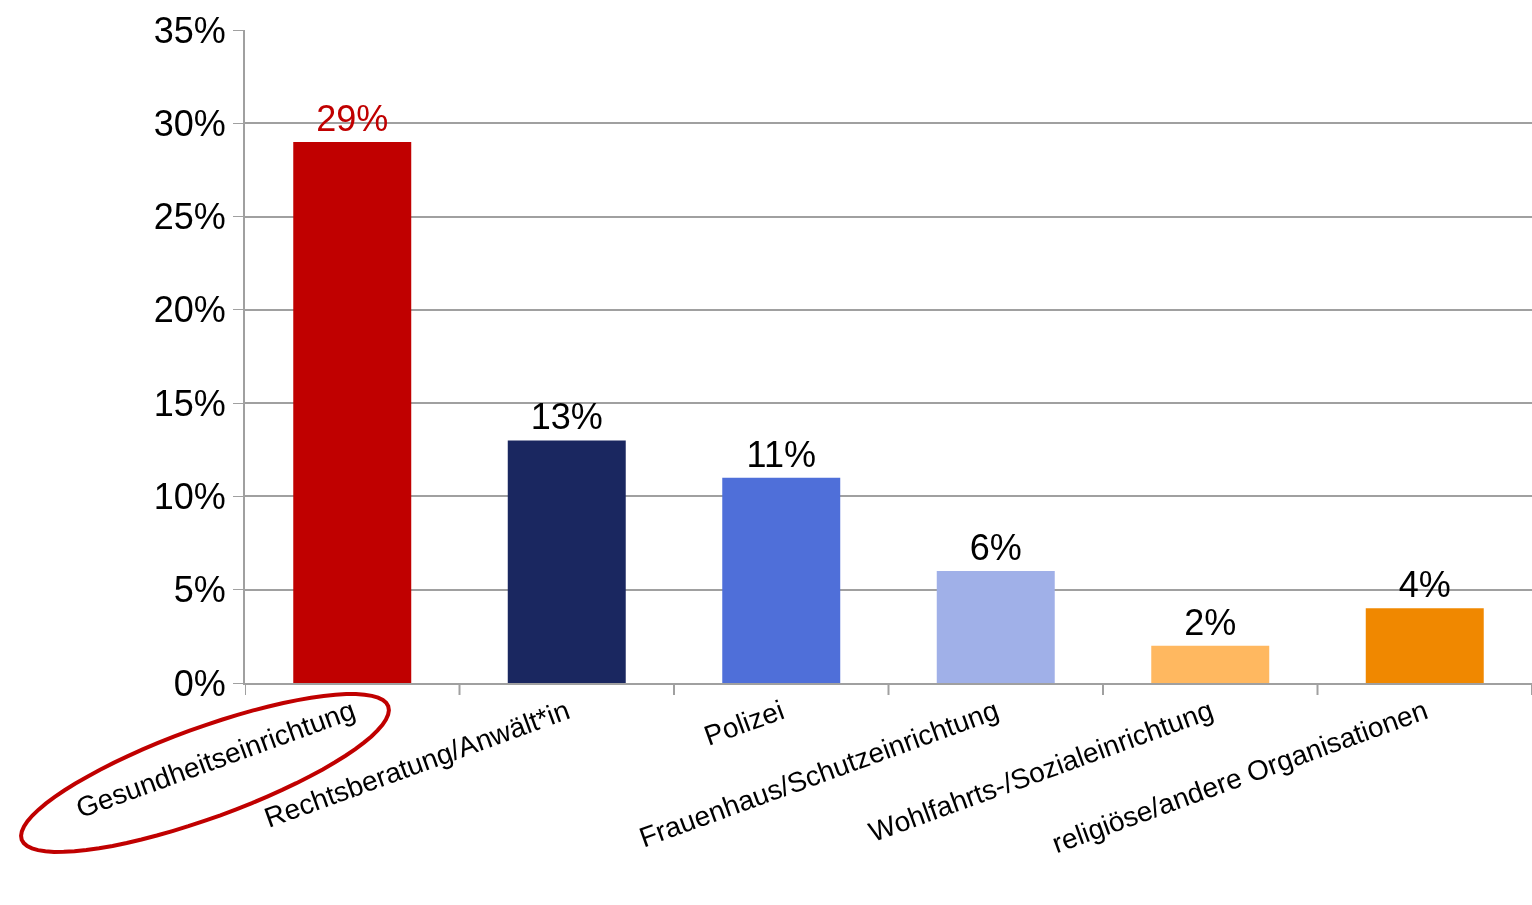 The height and width of the screenshot is (905, 1532). Describe the element at coordinates (189, 123) in the screenshot. I see `y-tick-label: 30%` at that location.